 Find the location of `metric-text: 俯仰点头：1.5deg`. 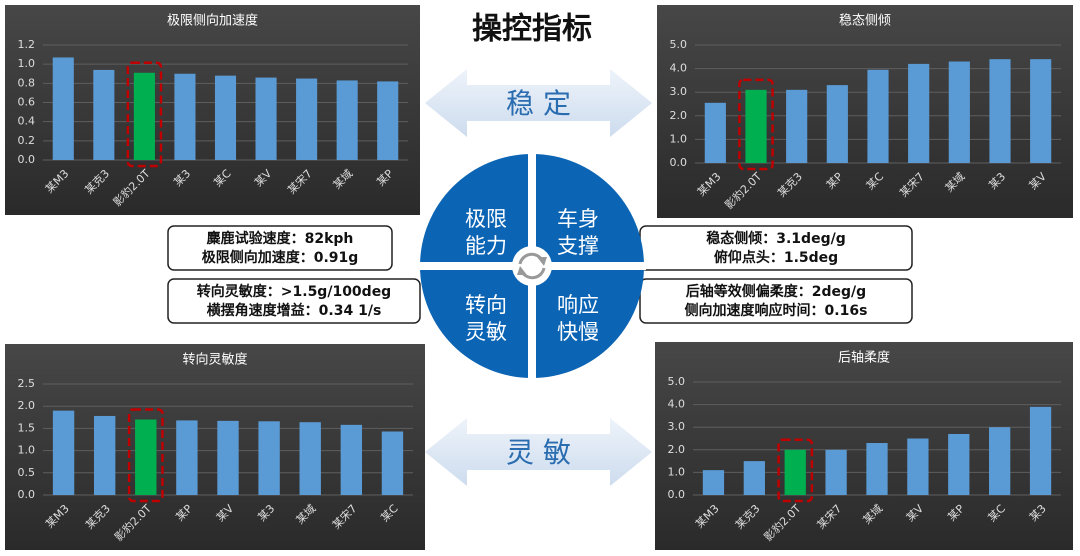

metric-text: 俯仰点头：1.5deg is located at coordinates (776, 257).